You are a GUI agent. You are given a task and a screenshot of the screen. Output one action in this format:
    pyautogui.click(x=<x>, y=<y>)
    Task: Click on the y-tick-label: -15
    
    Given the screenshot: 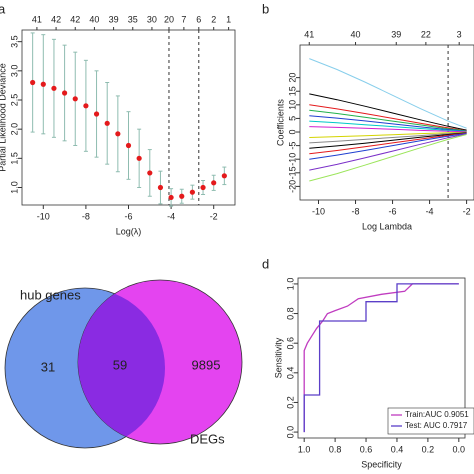 What is the action you would take?
    pyautogui.click(x=292, y=172)
    